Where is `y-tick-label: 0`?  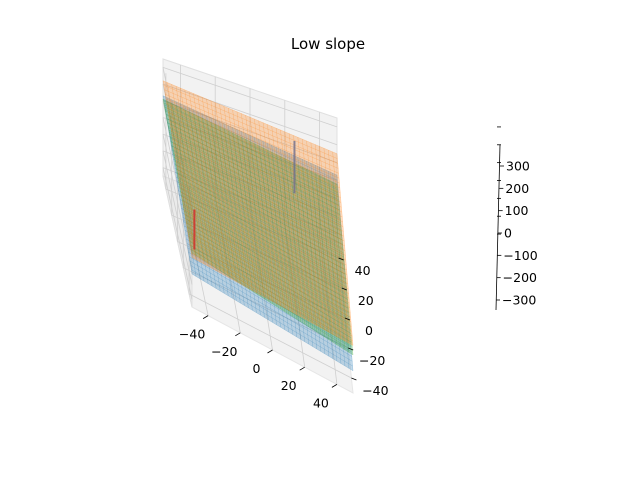
y-tick-label: 0 is located at coordinates (369, 330).